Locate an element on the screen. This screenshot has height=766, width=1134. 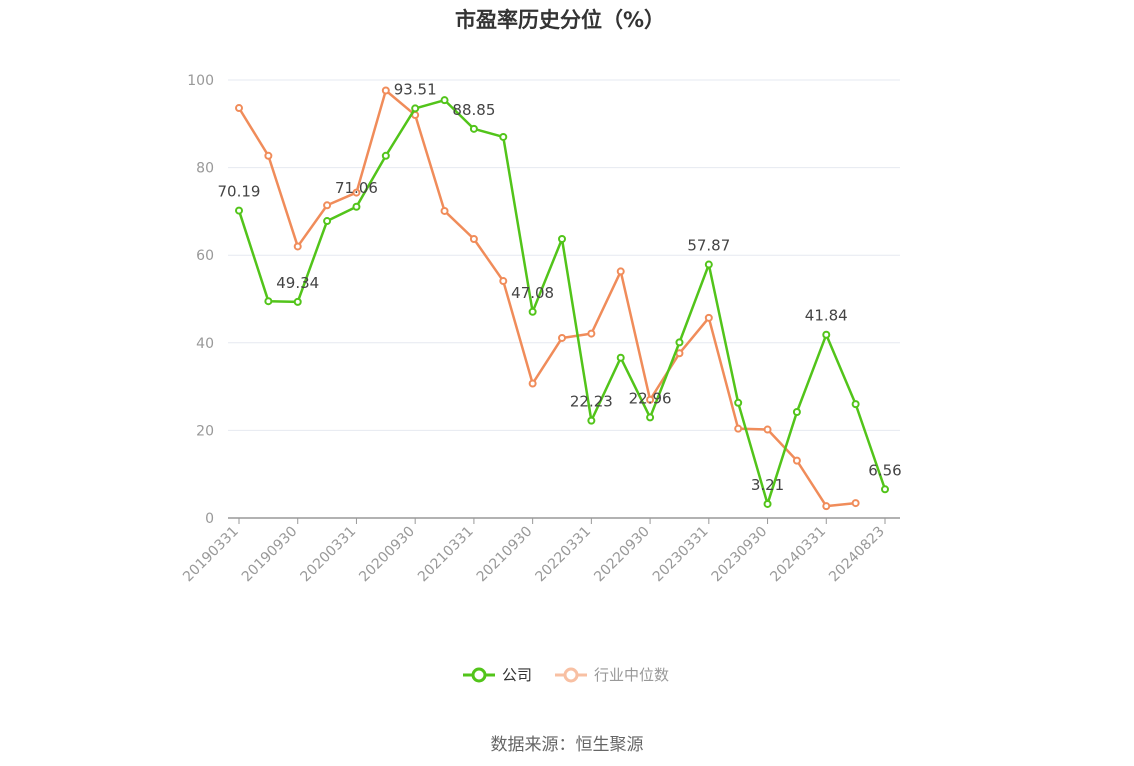
x-tick-label: 20200331 is located at coordinates (329, 555).